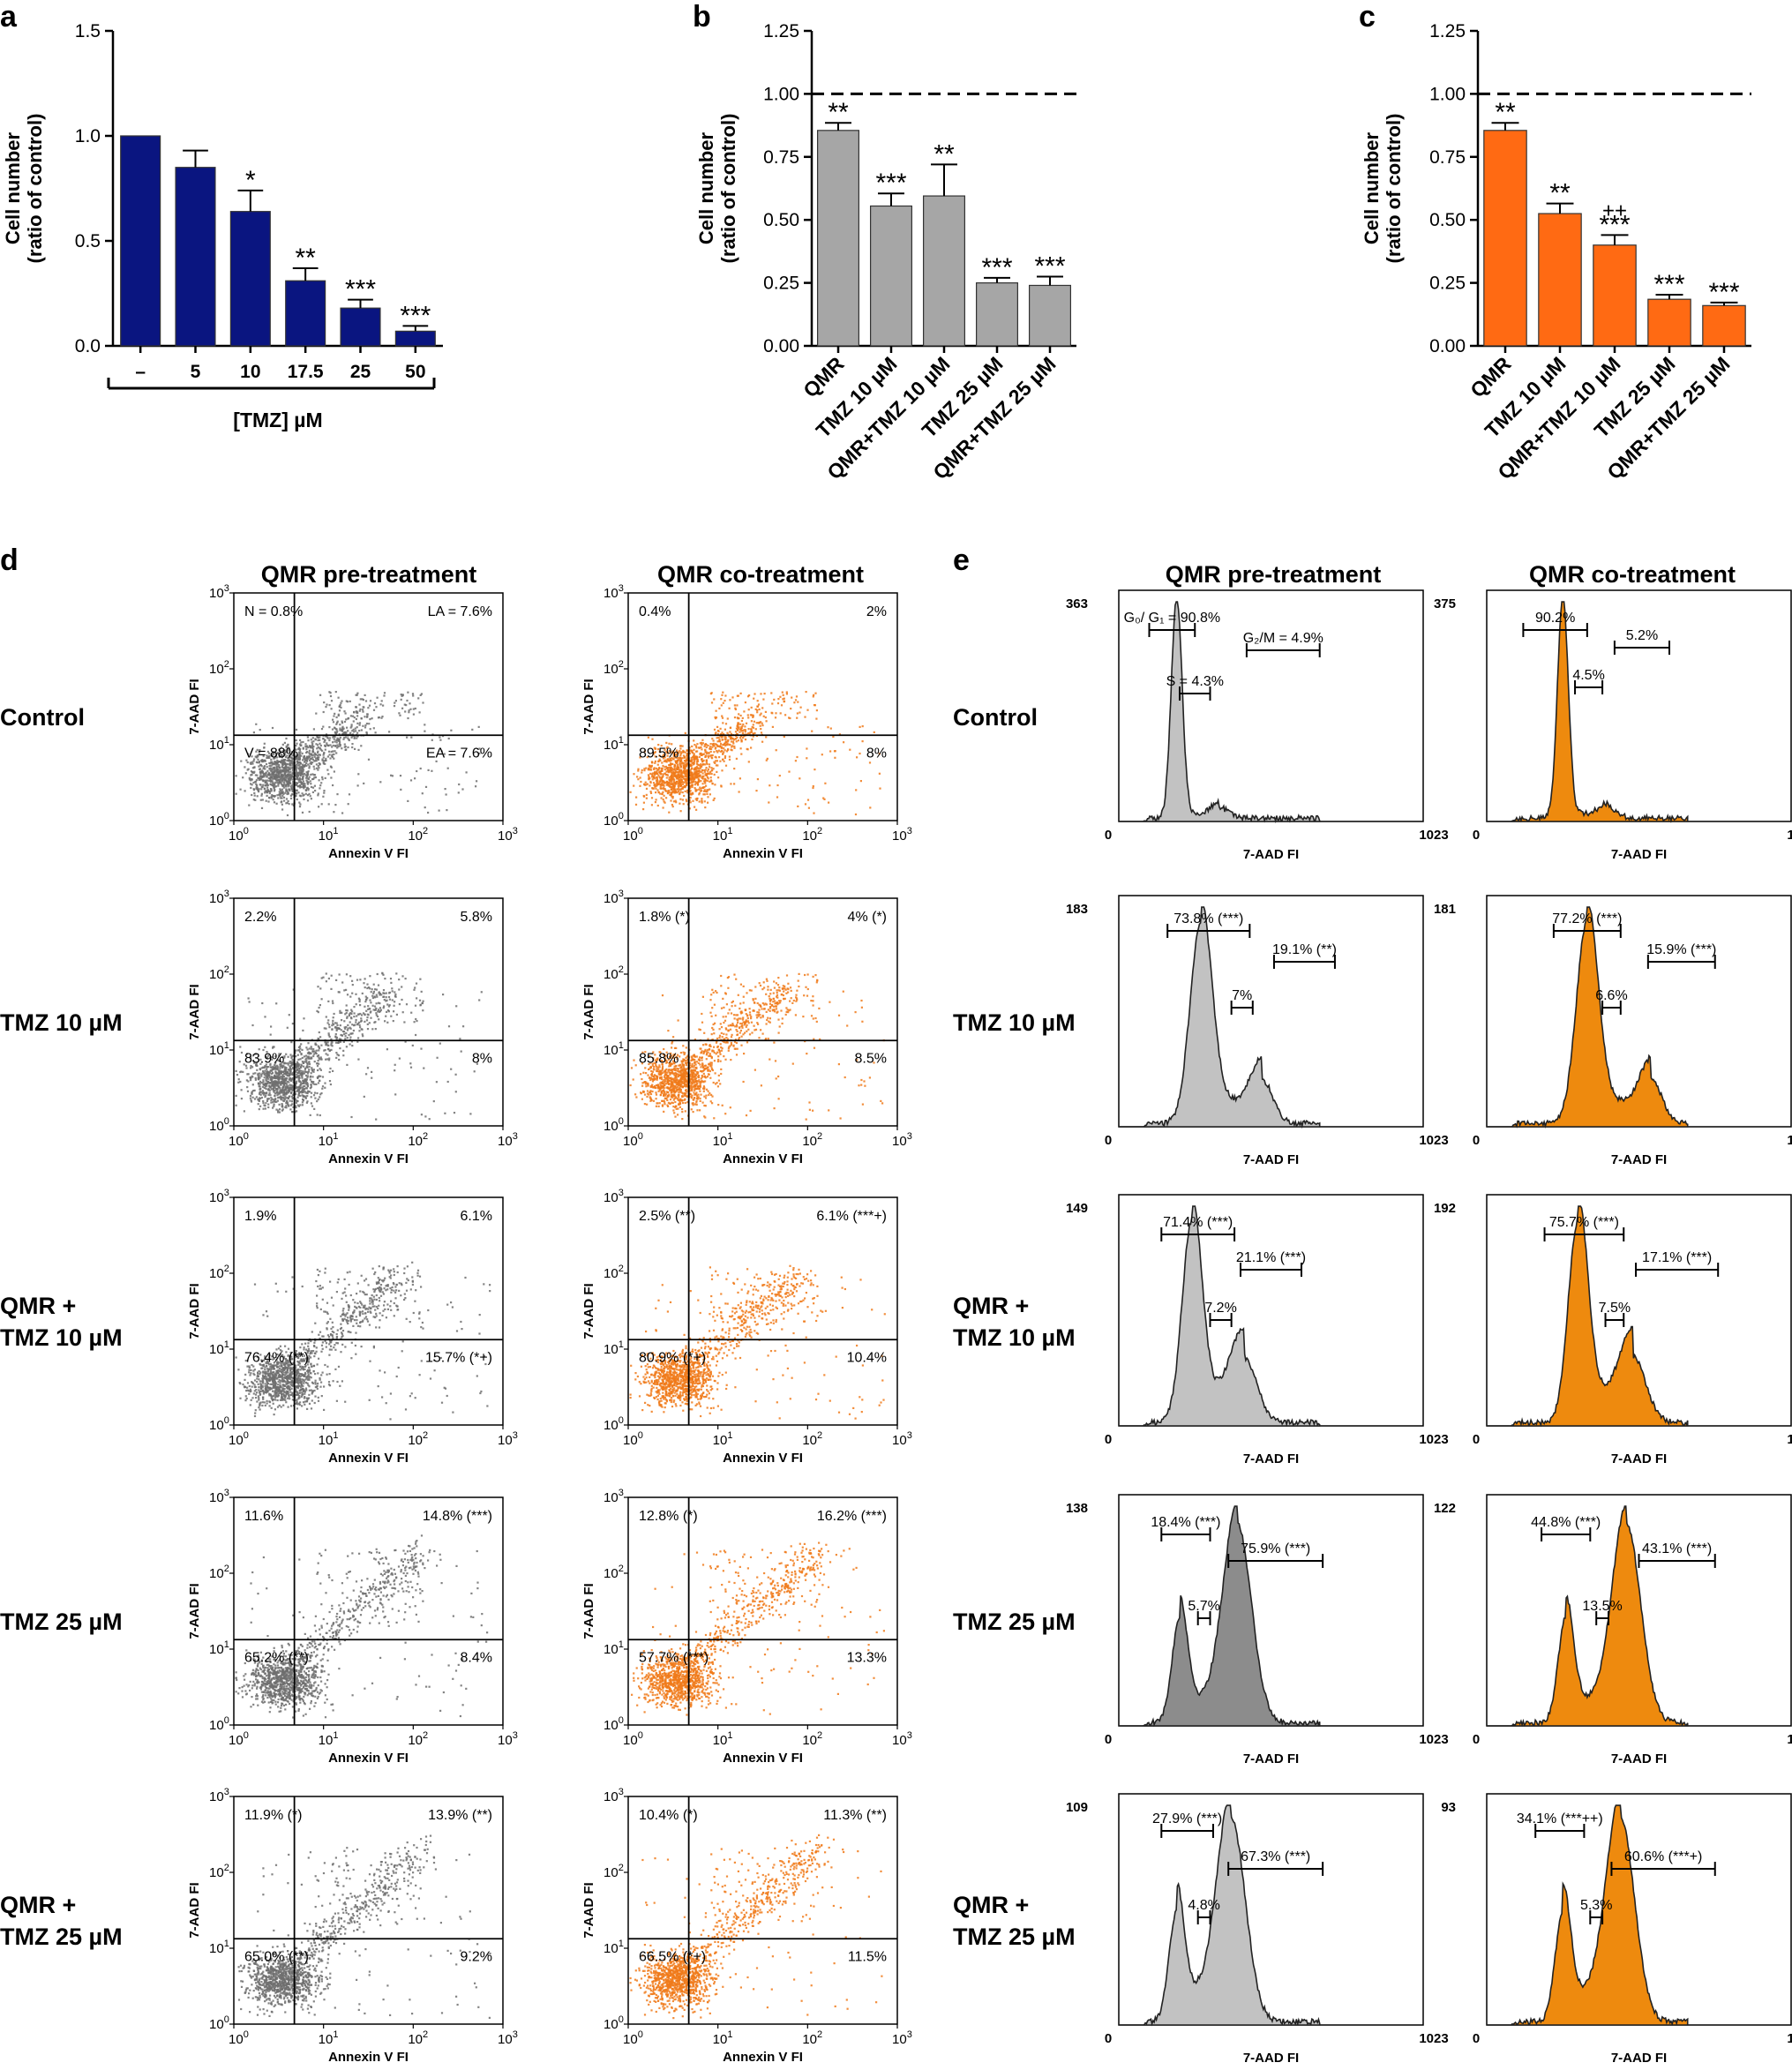  What do you see at coordinates (219, 668) in the screenshot?
I see `y-tick-label: 102` at bounding box center [219, 668].